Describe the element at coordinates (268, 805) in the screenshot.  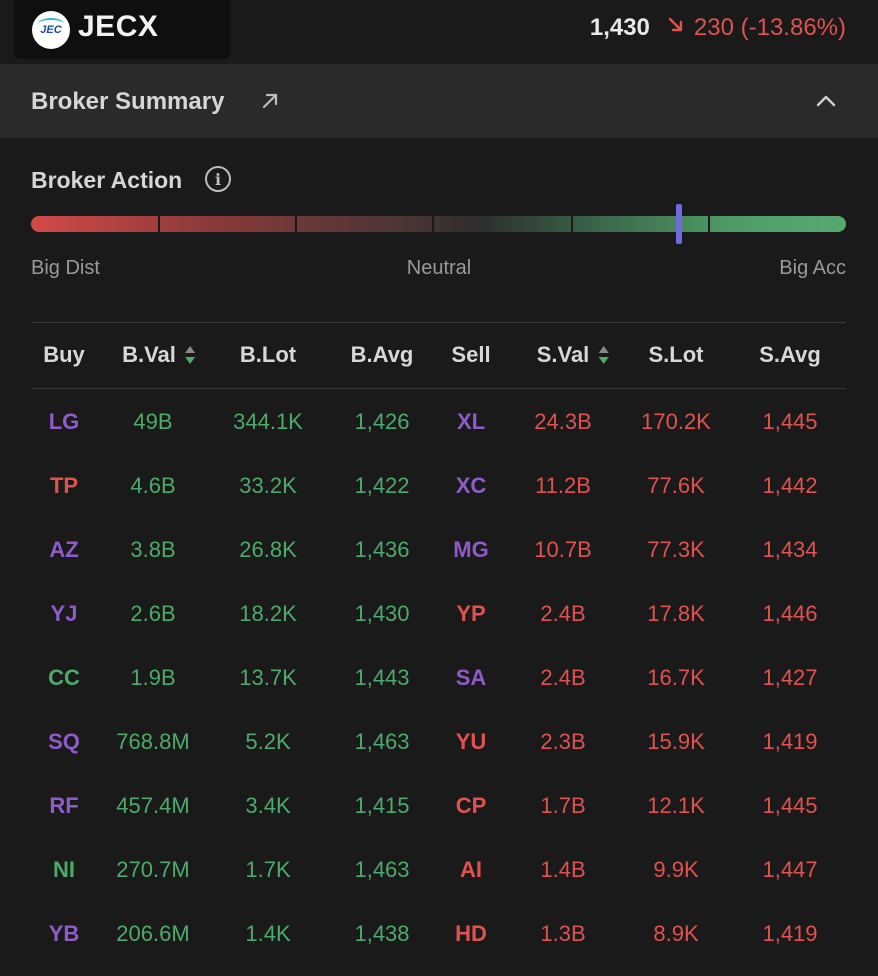
I see `cell-b-lot: 3.4K` at that location.